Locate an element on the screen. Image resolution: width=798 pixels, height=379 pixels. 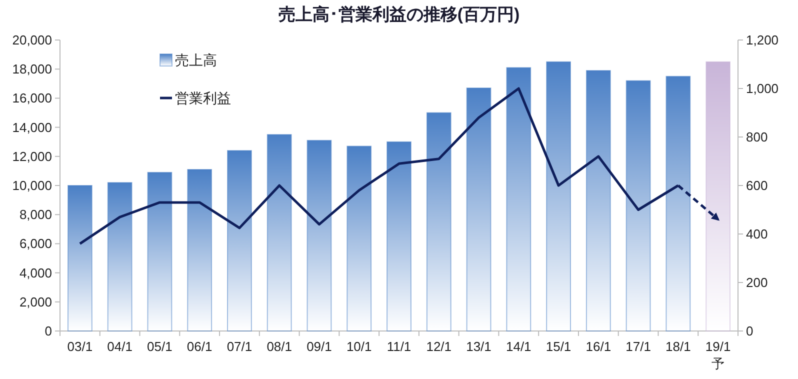
legend-label: 売上高 is located at coordinates (196, 60).